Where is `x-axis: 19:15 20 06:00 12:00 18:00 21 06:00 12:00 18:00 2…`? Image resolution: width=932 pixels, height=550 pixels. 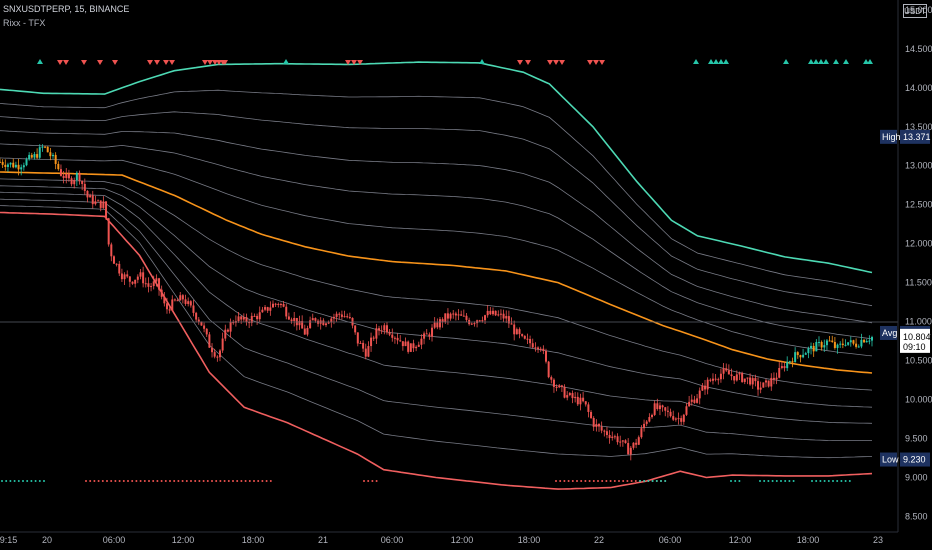 x-axis: 19:15 20 06:00 12:00 18:00 21 06:00 12:00 18:00 2… is located at coordinates (449, 538).